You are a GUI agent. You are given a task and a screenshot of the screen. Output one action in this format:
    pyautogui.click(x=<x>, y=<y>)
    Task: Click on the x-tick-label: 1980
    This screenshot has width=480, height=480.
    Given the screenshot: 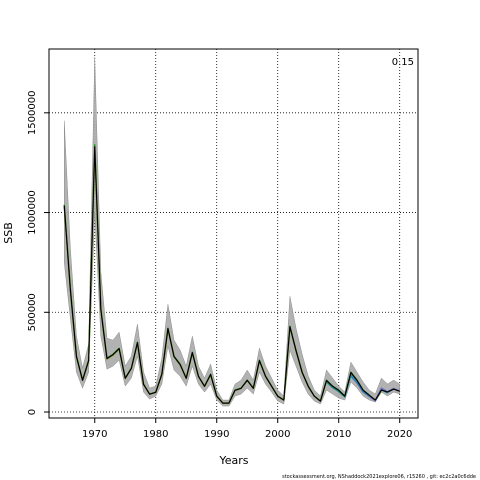 What is the action you would take?
    pyautogui.click(x=155, y=434)
    